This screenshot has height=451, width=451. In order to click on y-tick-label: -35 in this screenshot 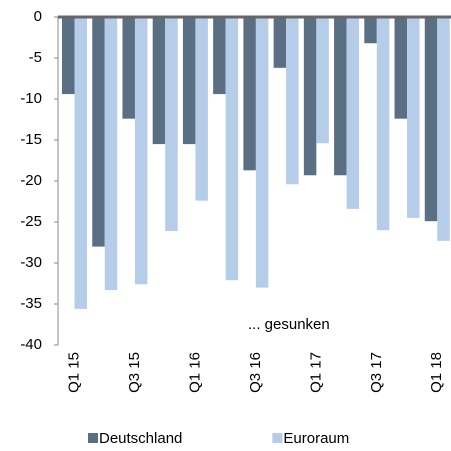, I will do `click(31, 303)`.